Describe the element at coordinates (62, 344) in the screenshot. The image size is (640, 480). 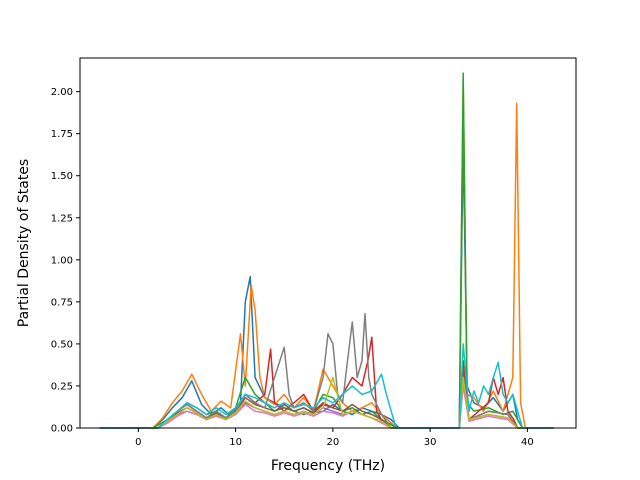
I see `y-tick-label: 0.50` at that location.